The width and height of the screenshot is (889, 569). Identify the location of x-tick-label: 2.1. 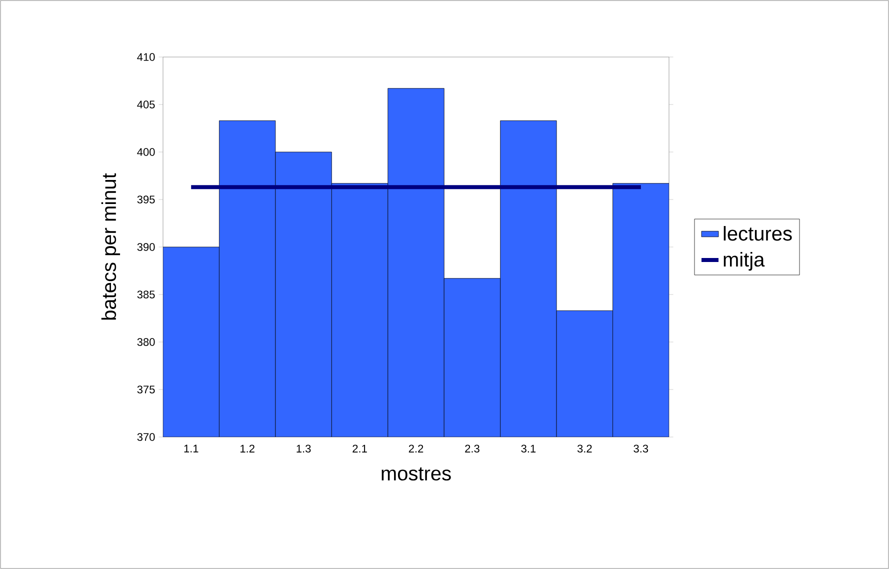
(359, 448).